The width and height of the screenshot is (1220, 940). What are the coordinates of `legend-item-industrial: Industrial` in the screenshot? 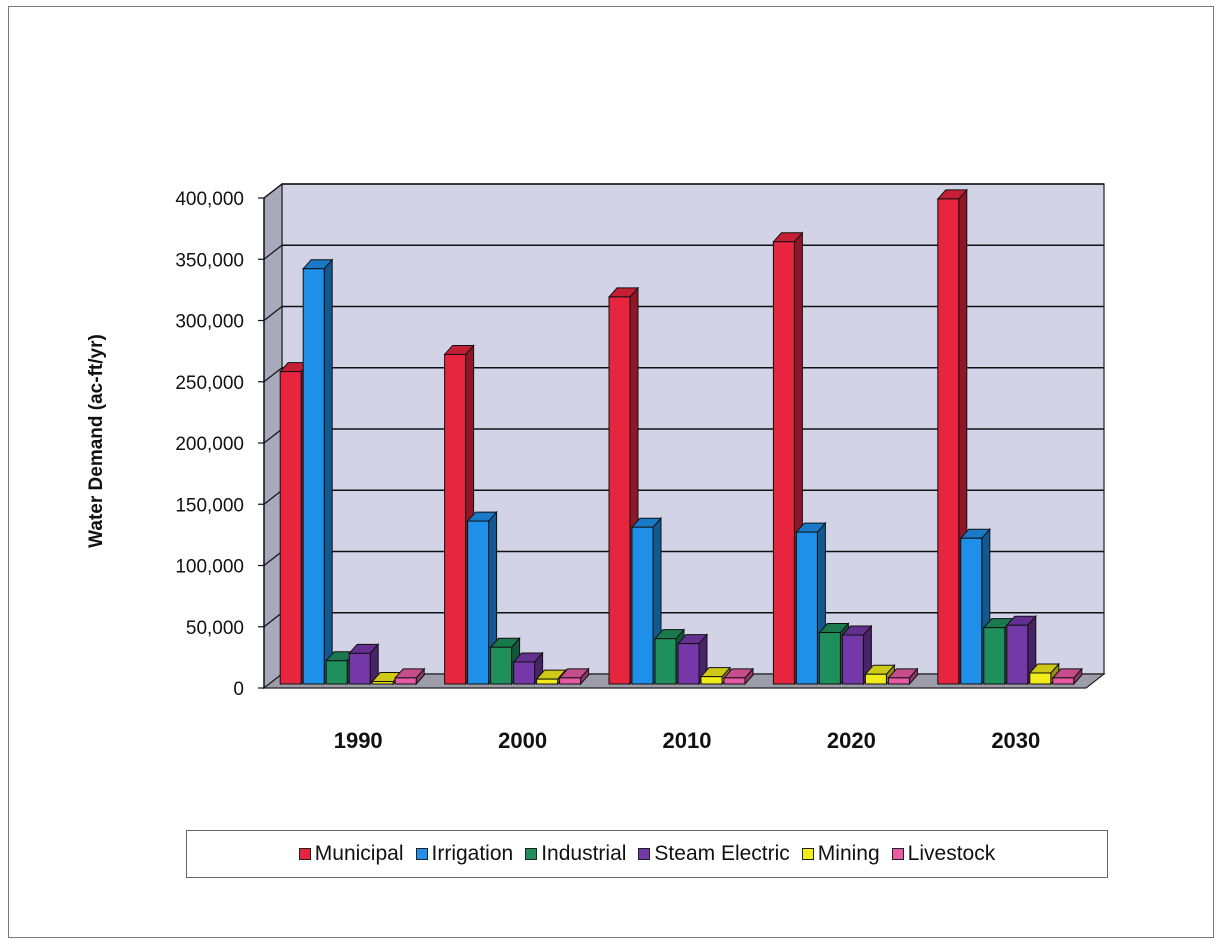 It's located at (575, 854).